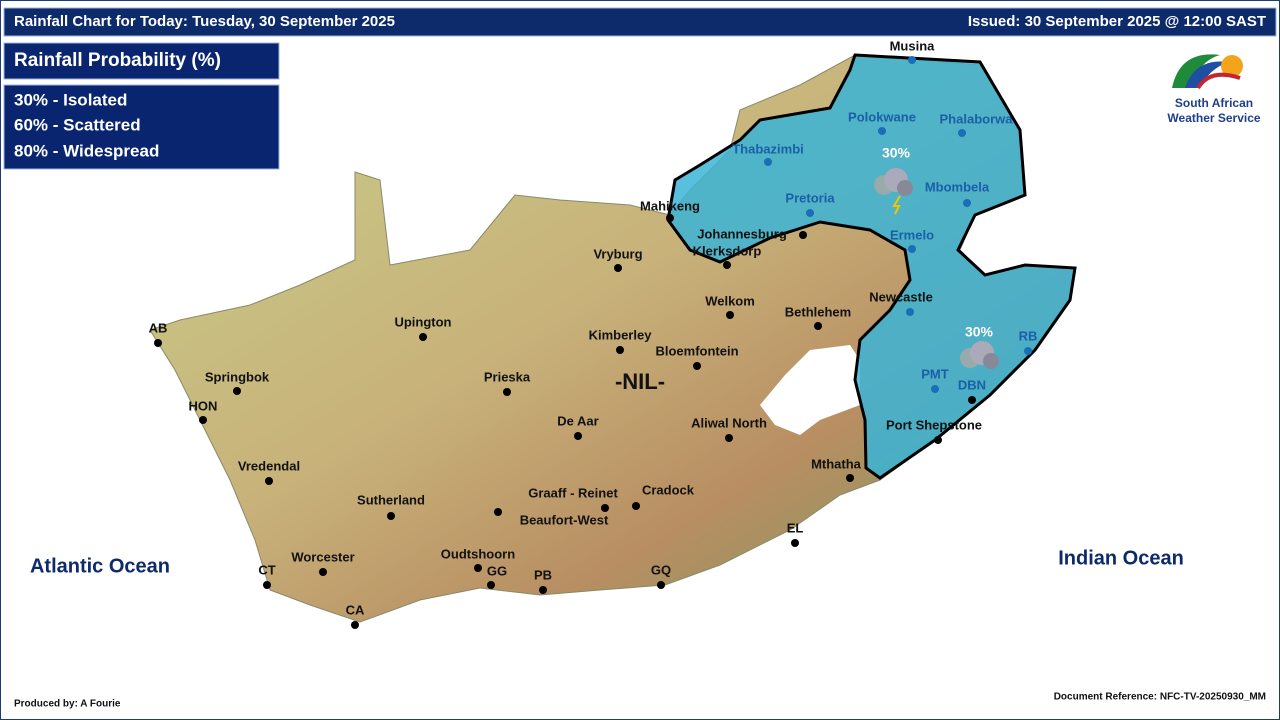 The height and width of the screenshot is (720, 1280). What do you see at coordinates (957, 186) in the screenshot?
I see `city-label: Mbombela` at bounding box center [957, 186].